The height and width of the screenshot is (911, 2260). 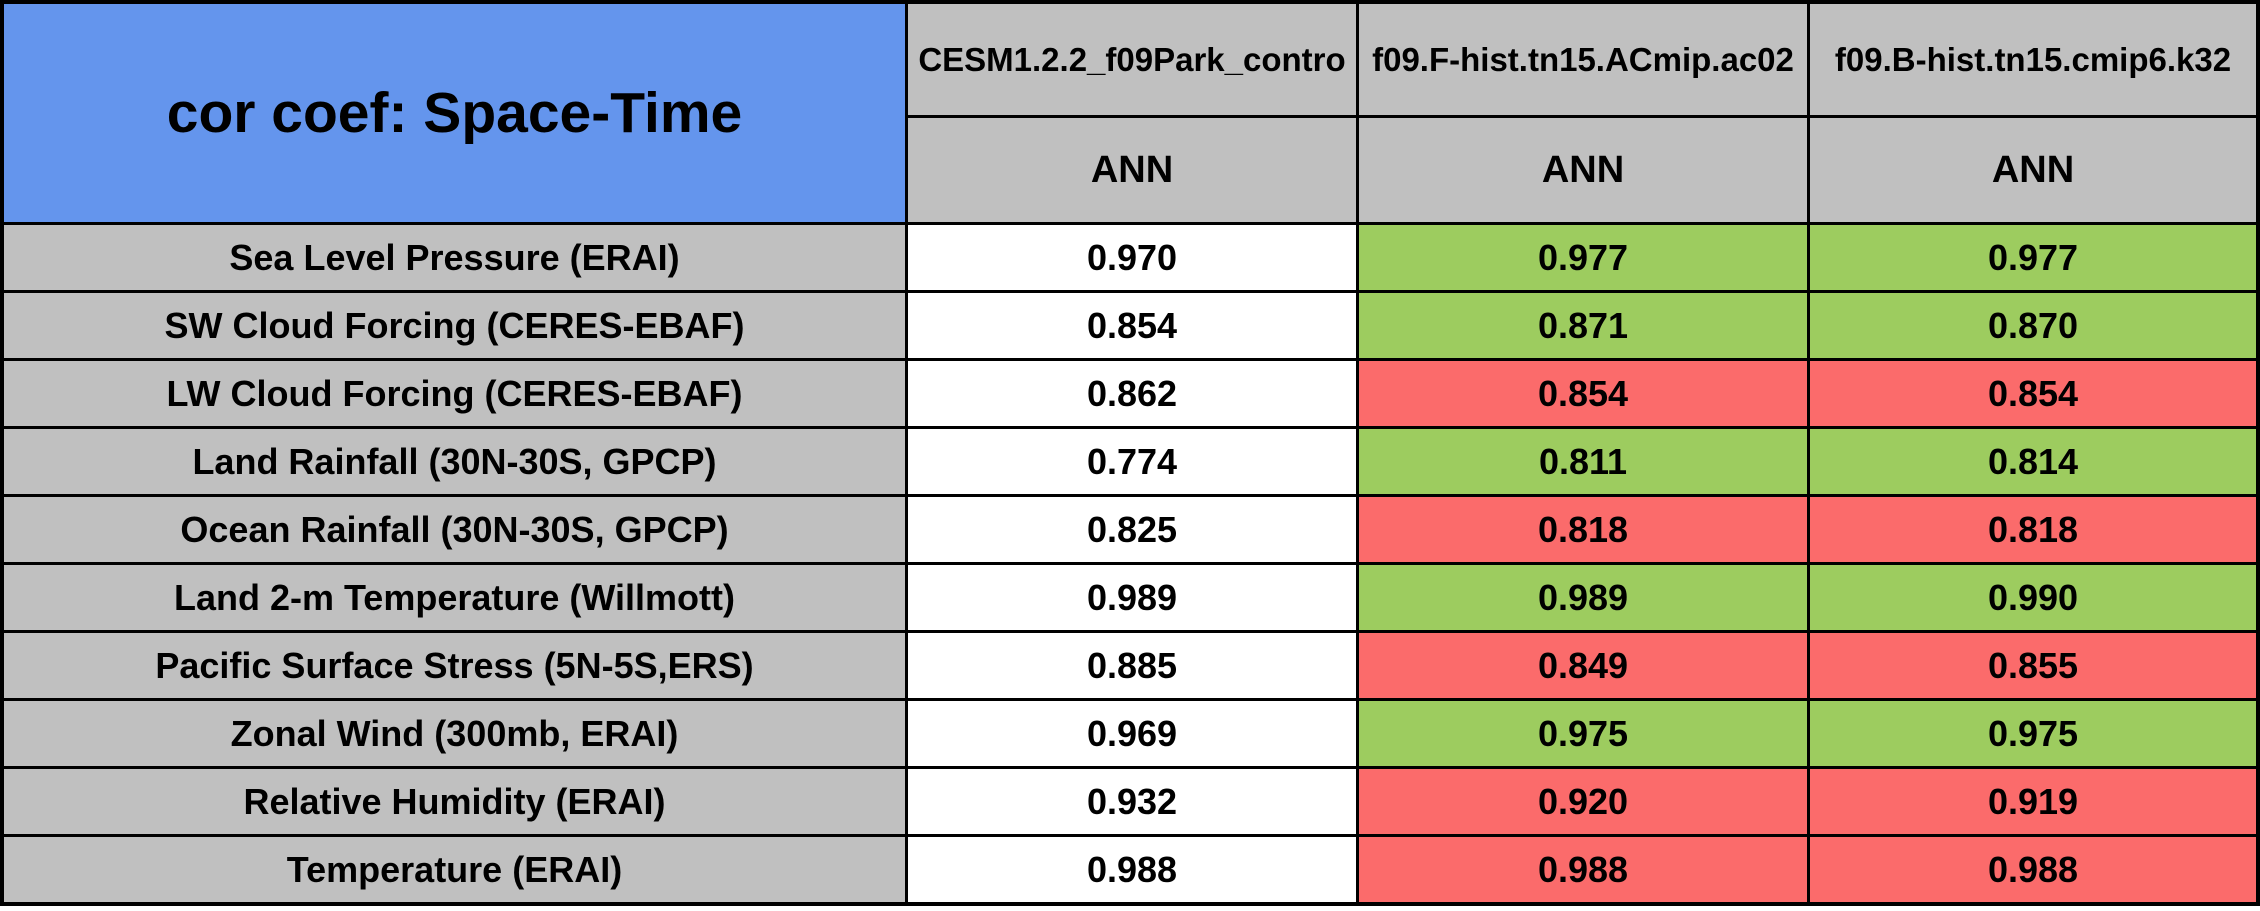 What do you see at coordinates (454, 257) in the screenshot?
I see `row-label: Sea Level Pressure (ERAI)` at bounding box center [454, 257].